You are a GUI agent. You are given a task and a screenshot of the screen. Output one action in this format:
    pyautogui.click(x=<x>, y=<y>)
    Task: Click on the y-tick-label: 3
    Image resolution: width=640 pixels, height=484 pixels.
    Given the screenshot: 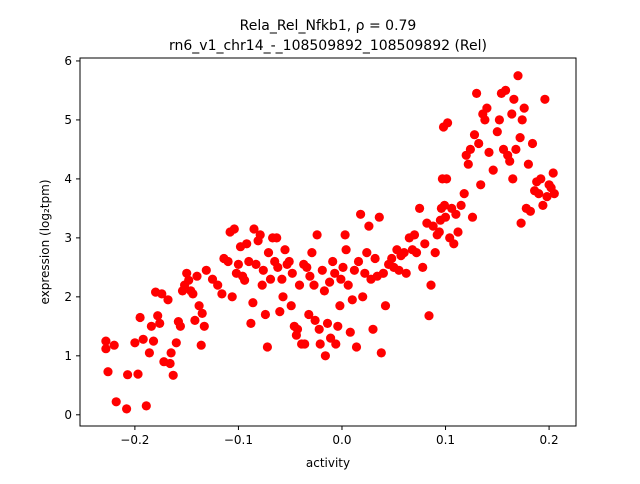 What is the action you would take?
    pyautogui.click(x=68, y=238)
    